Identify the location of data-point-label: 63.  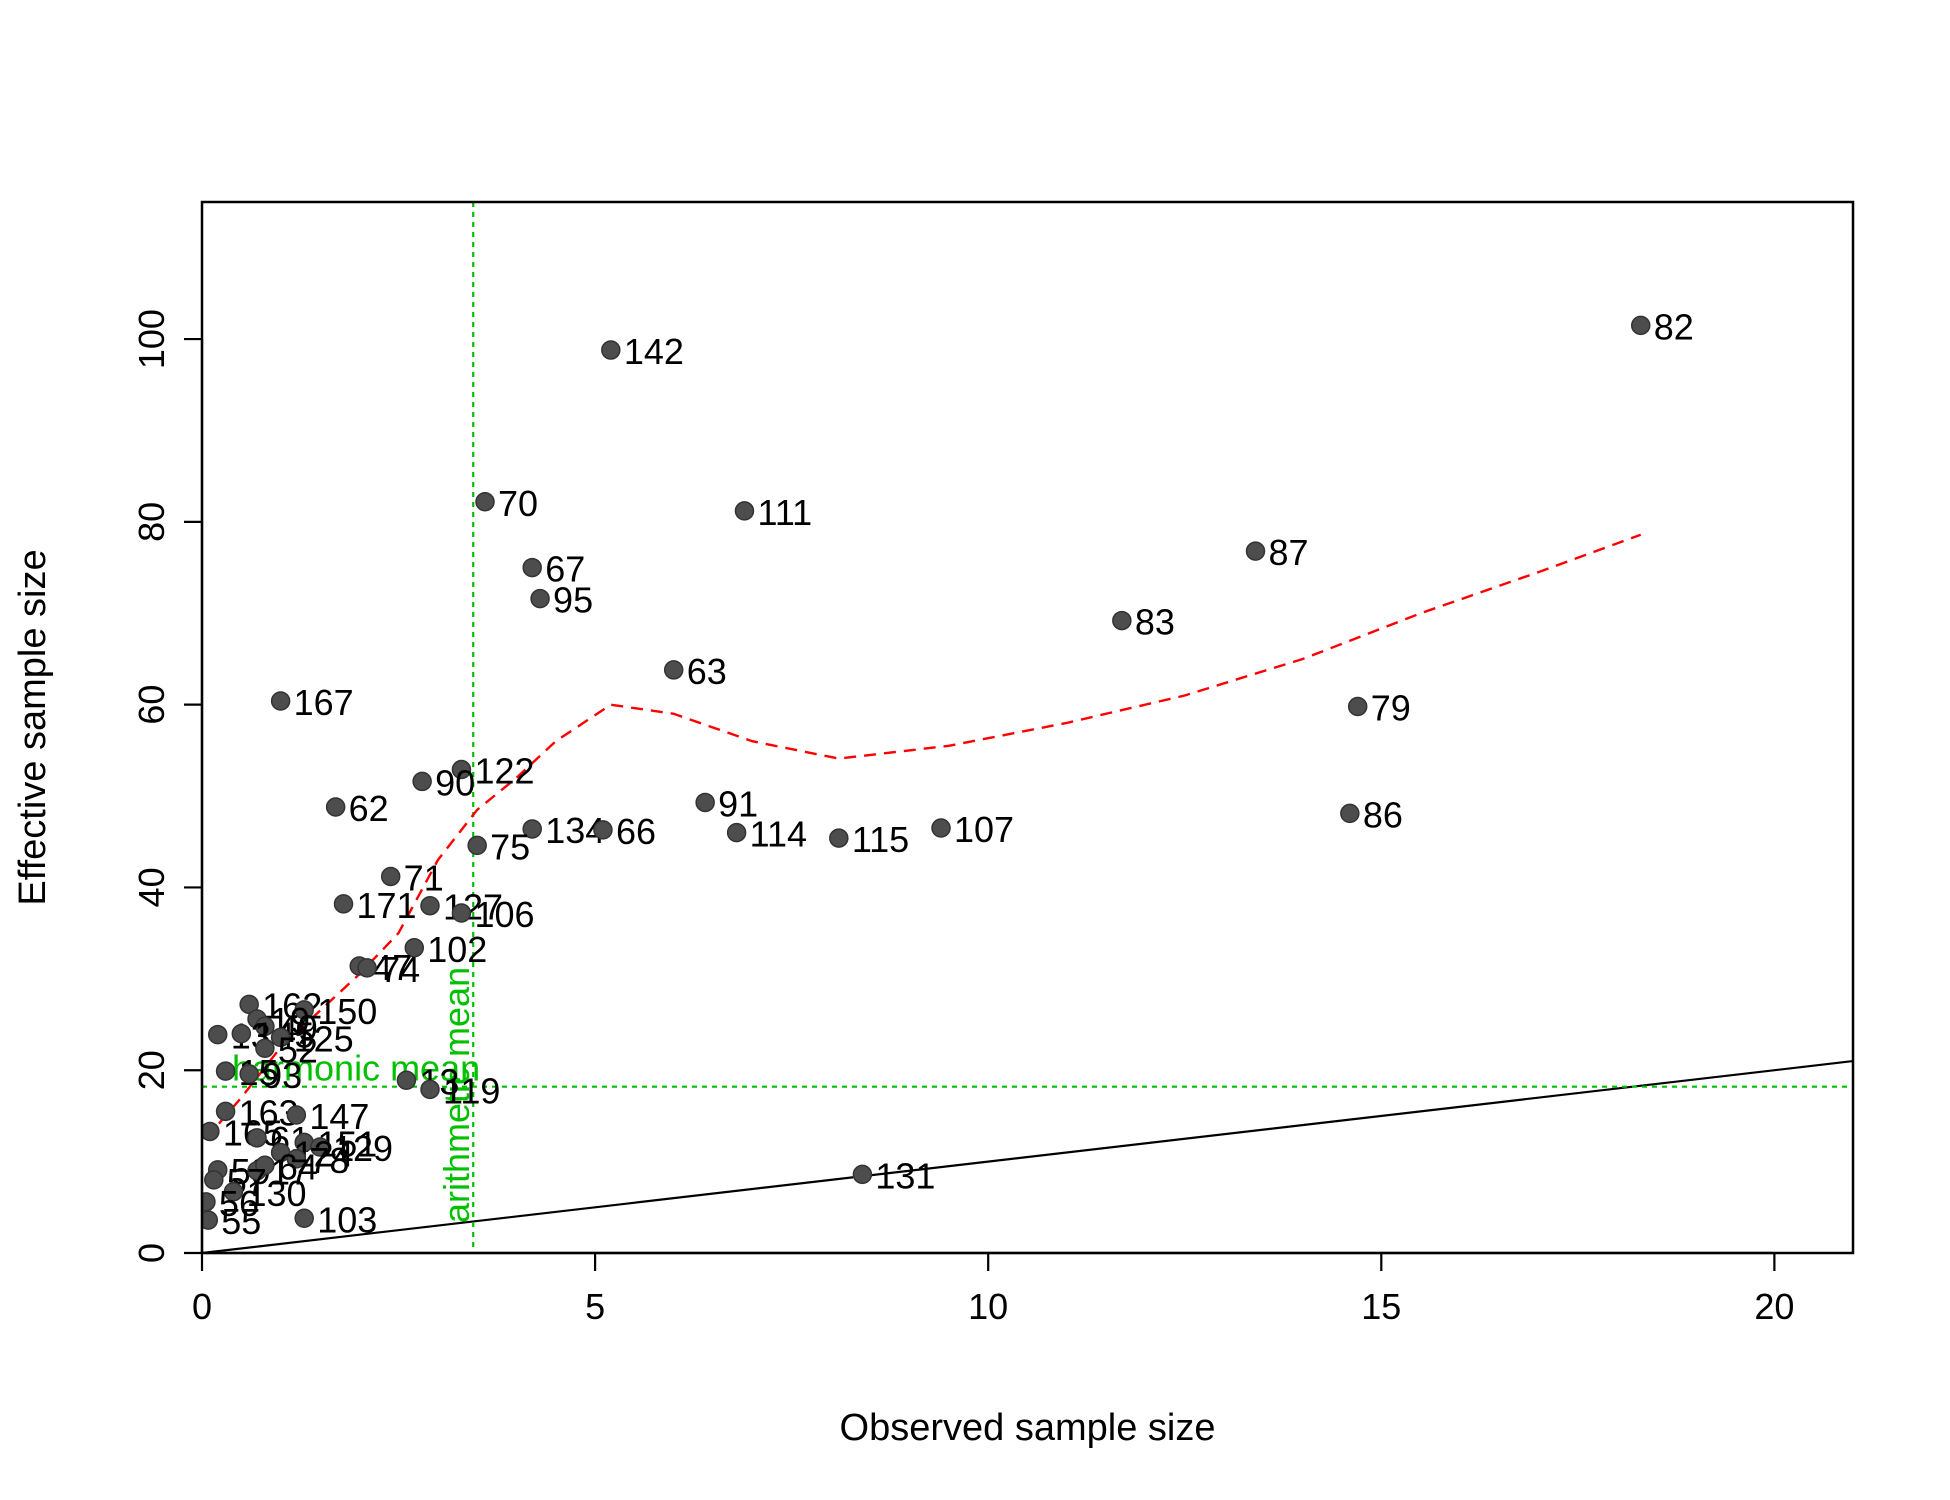
(707, 671).